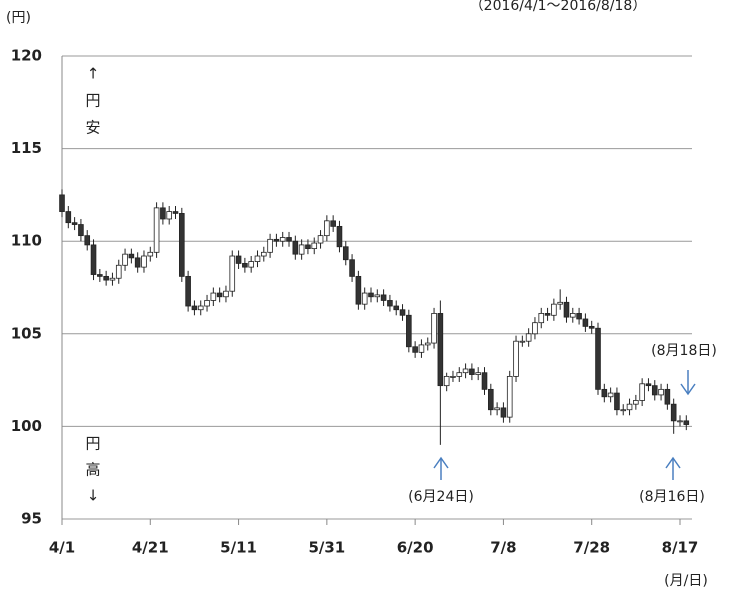 This screenshot has height=593, width=729. What do you see at coordinates (93, 74) in the screenshot?
I see `annotation: ↑` at bounding box center [93, 74].